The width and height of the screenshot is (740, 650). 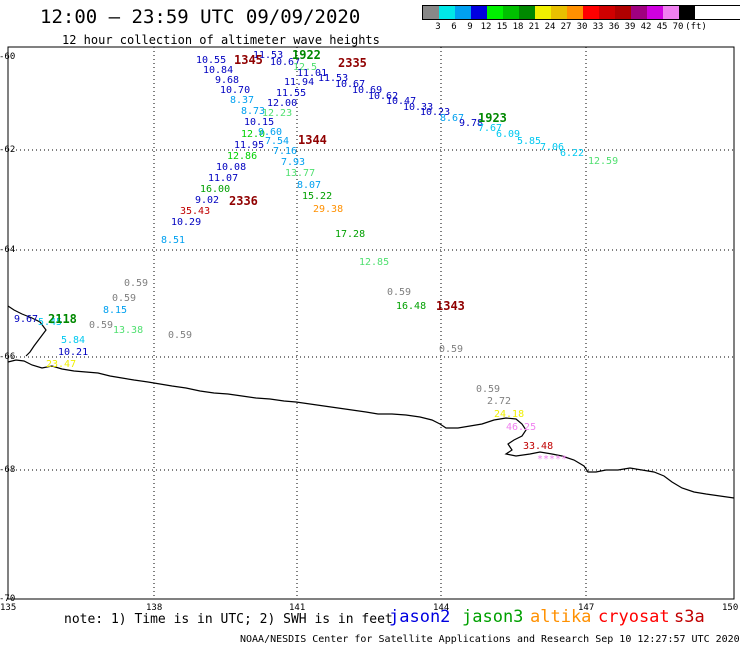 What do you see at coordinates (128, 330) in the screenshot?
I see `wave-height-label: 13.38` at bounding box center [128, 330].